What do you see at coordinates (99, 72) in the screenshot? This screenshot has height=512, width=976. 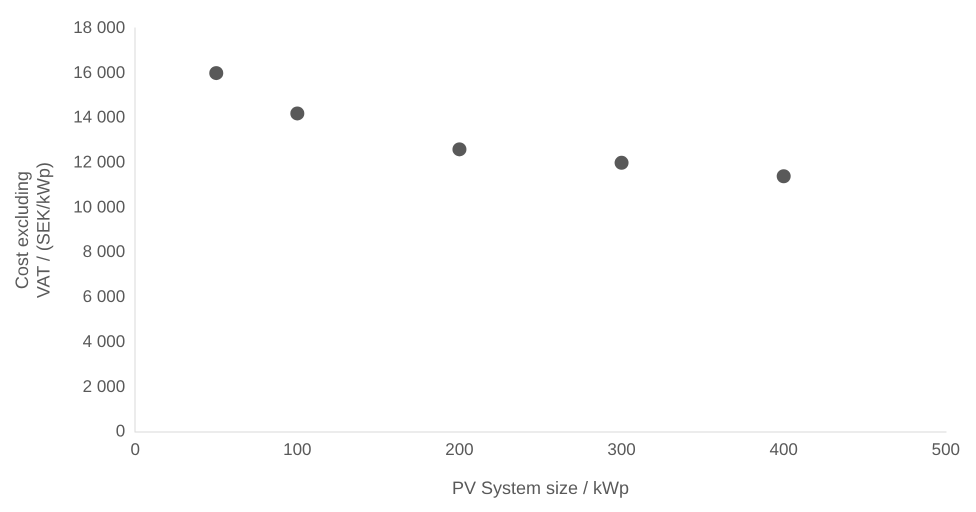 I see `y-tick-label: 16 000` at bounding box center [99, 72].